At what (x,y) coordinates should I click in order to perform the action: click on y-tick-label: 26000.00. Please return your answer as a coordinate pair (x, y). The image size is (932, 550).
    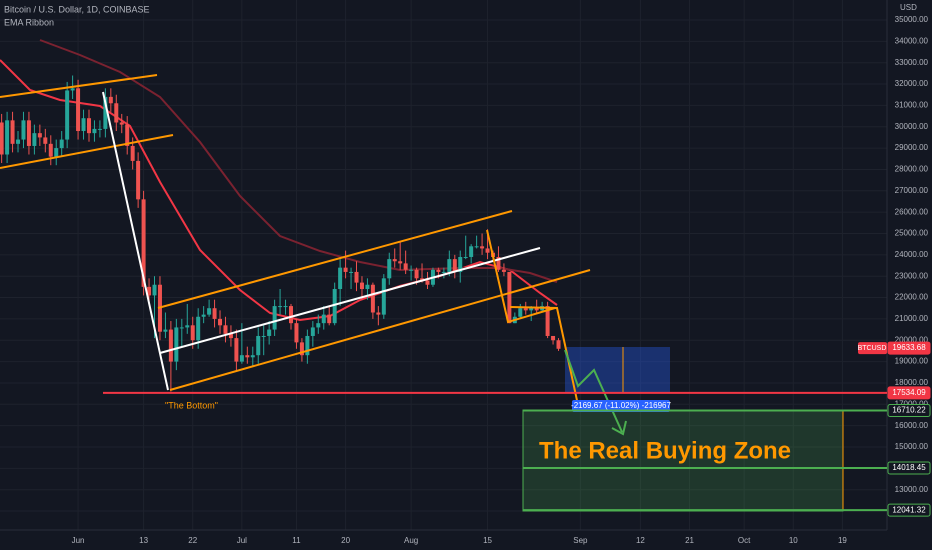
    Looking at the image, I should click on (912, 211).